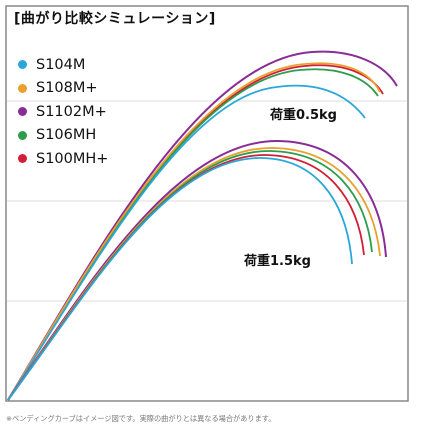 The image size is (440, 434). What do you see at coordinates (66, 135) in the screenshot?
I see `legend-label: S106MH` at bounding box center [66, 135].